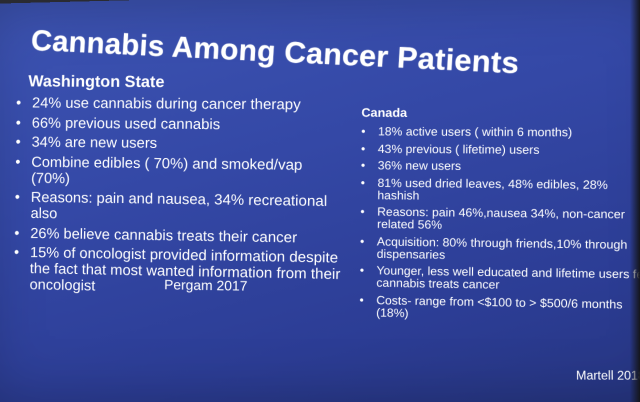 This screenshot has width=640, height=402. I want to click on bullet-item: 24% use cannabis during cancer therapy, so click(180, 104).